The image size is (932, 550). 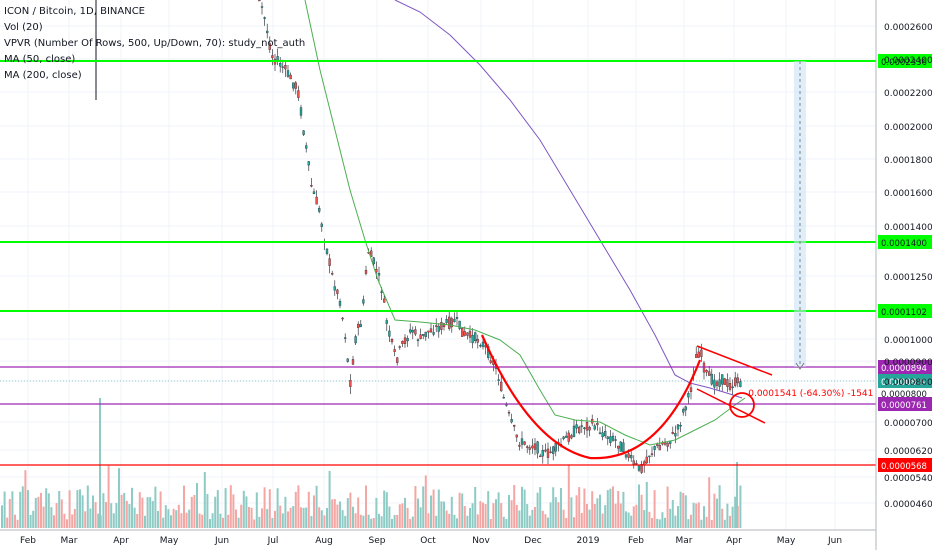 What do you see at coordinates (908, 424) in the screenshot?
I see `price-tick-label: 0.0000700` at bounding box center [908, 424].